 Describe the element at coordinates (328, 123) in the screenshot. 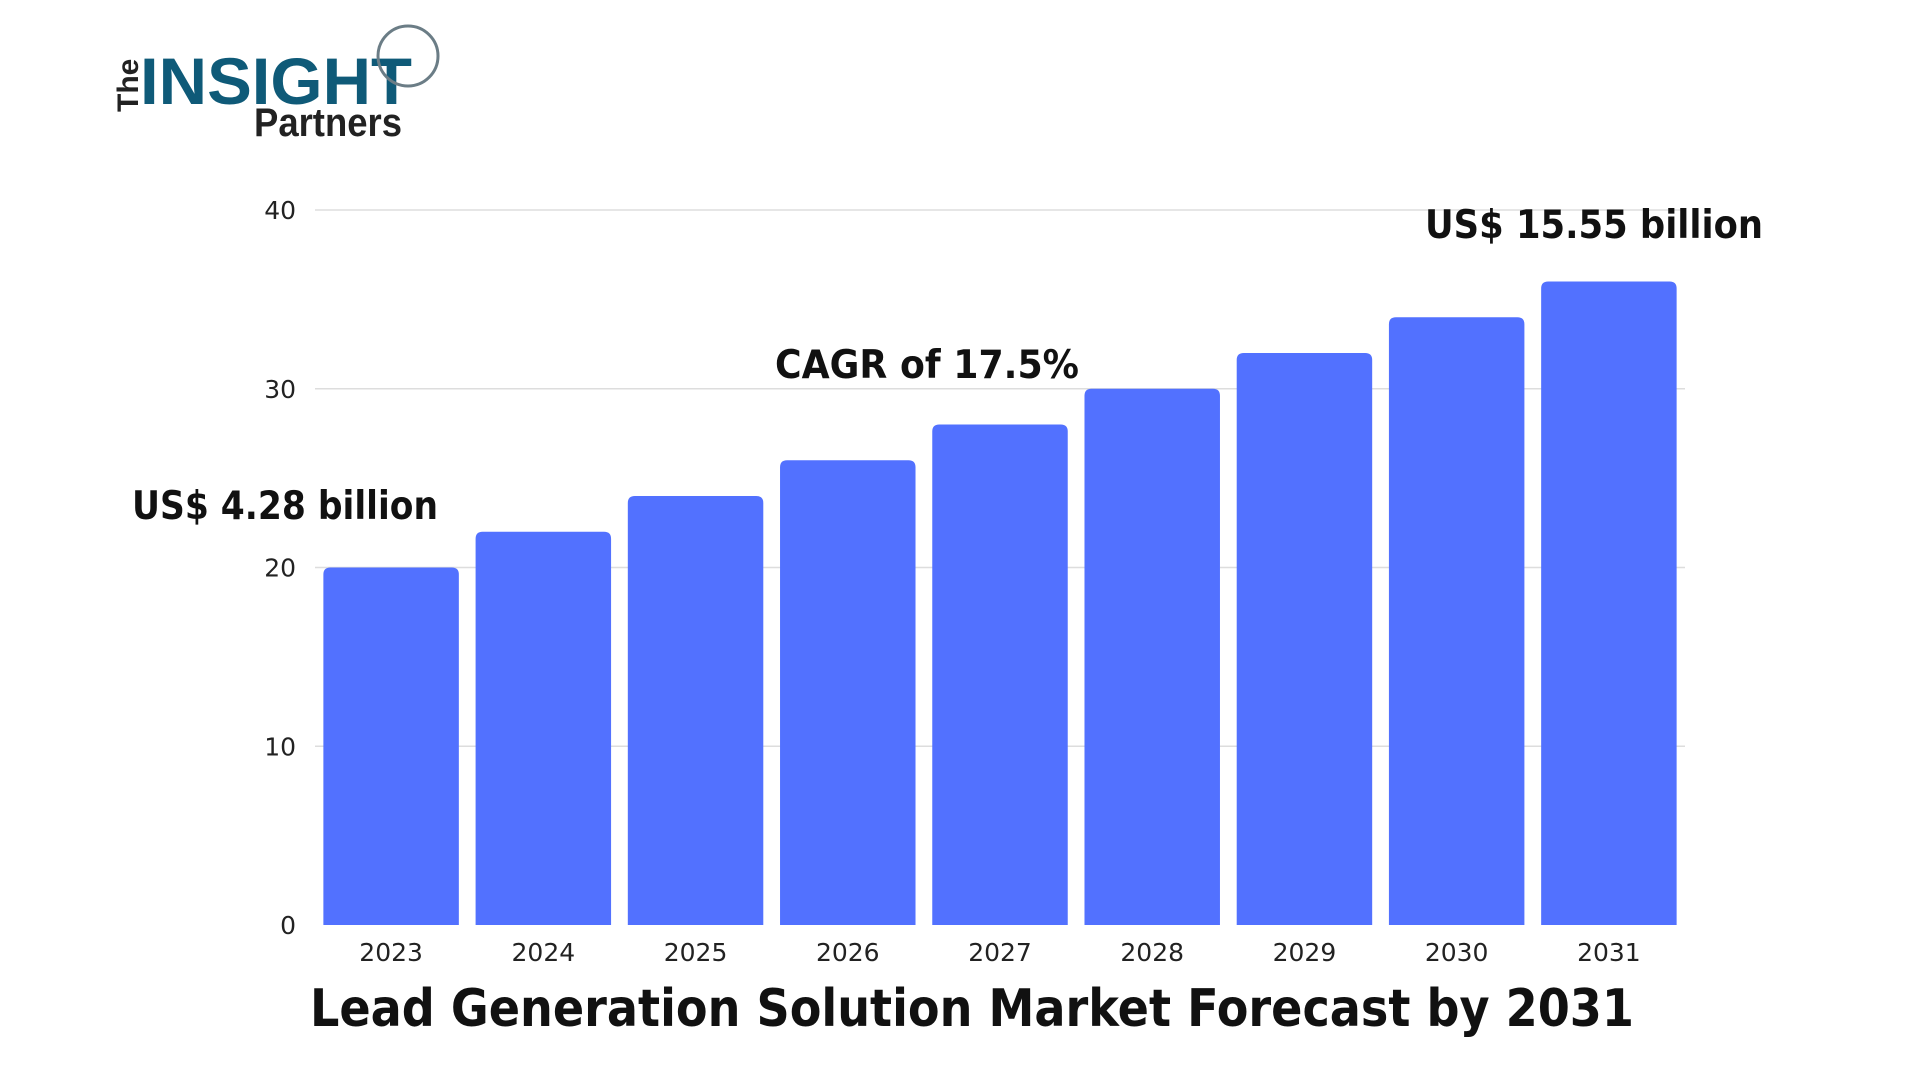

I see `logo-partners-text: Partners` at that location.